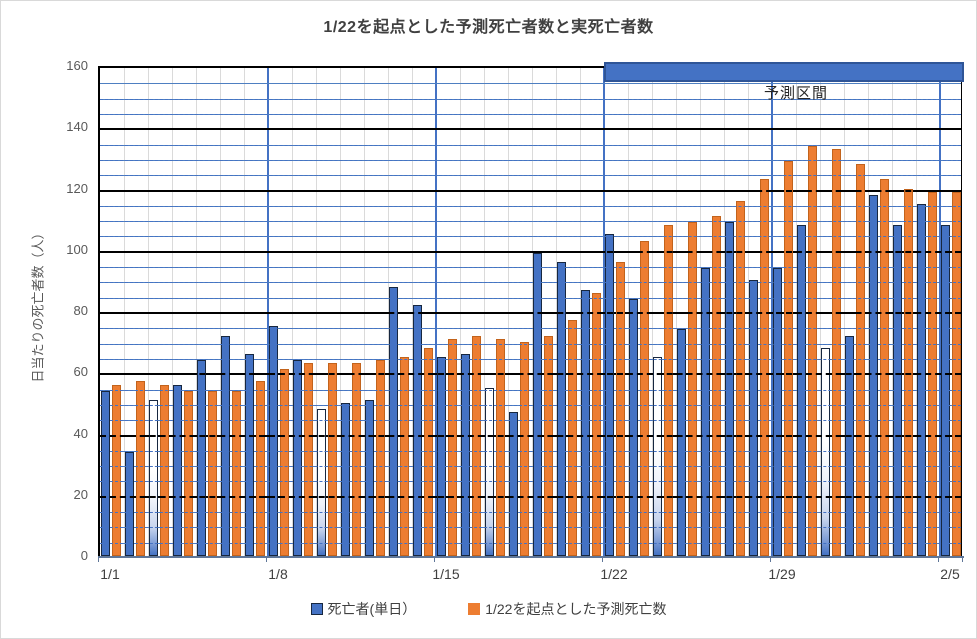  I want to click on bar-predicted-2/3, so click(908, 372).